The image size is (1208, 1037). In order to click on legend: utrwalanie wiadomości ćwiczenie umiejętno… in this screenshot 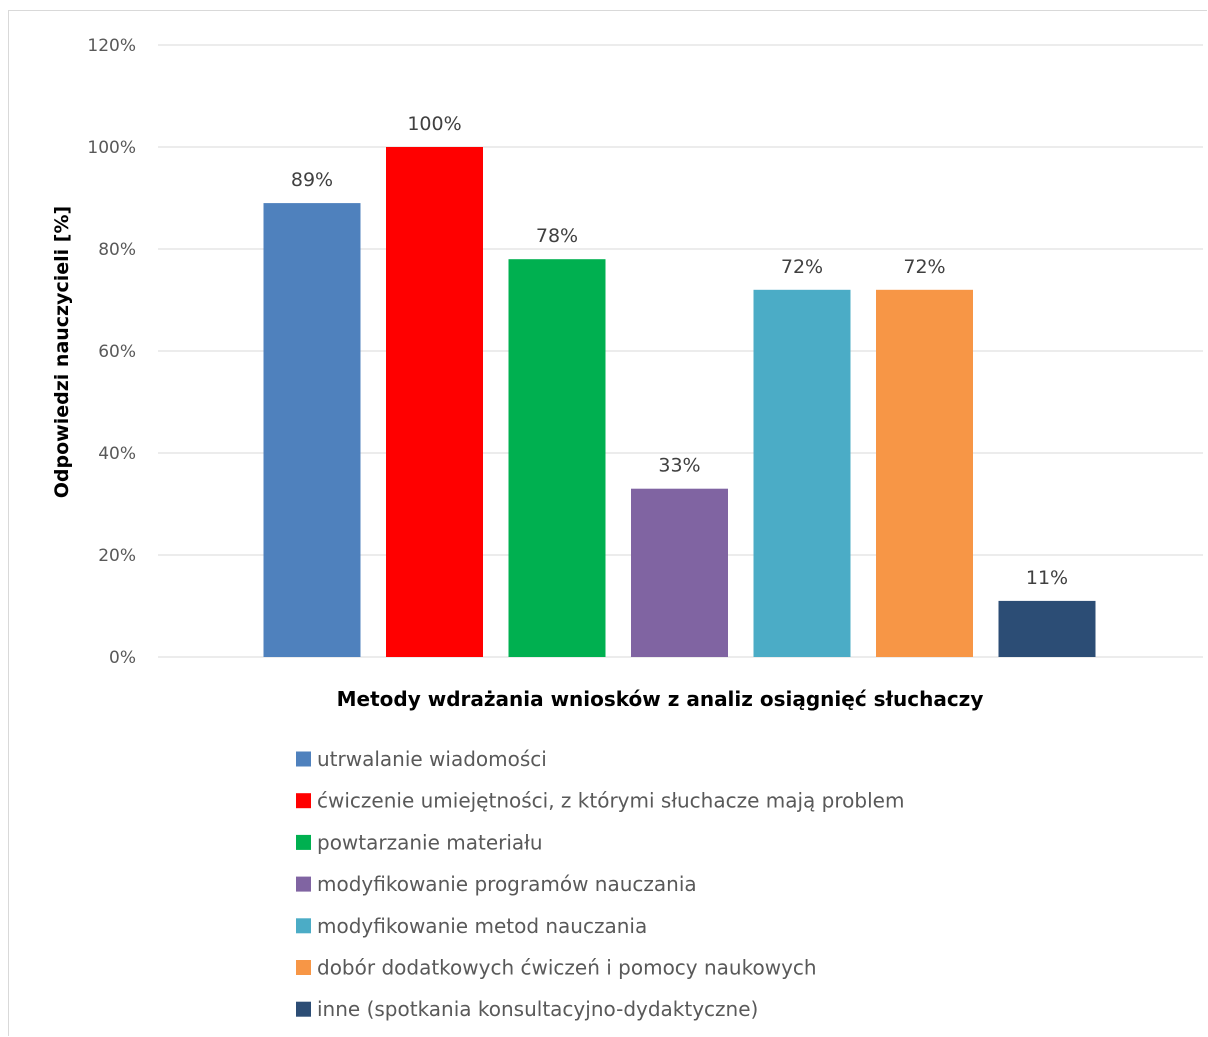, I will do `click(600, 884)`.